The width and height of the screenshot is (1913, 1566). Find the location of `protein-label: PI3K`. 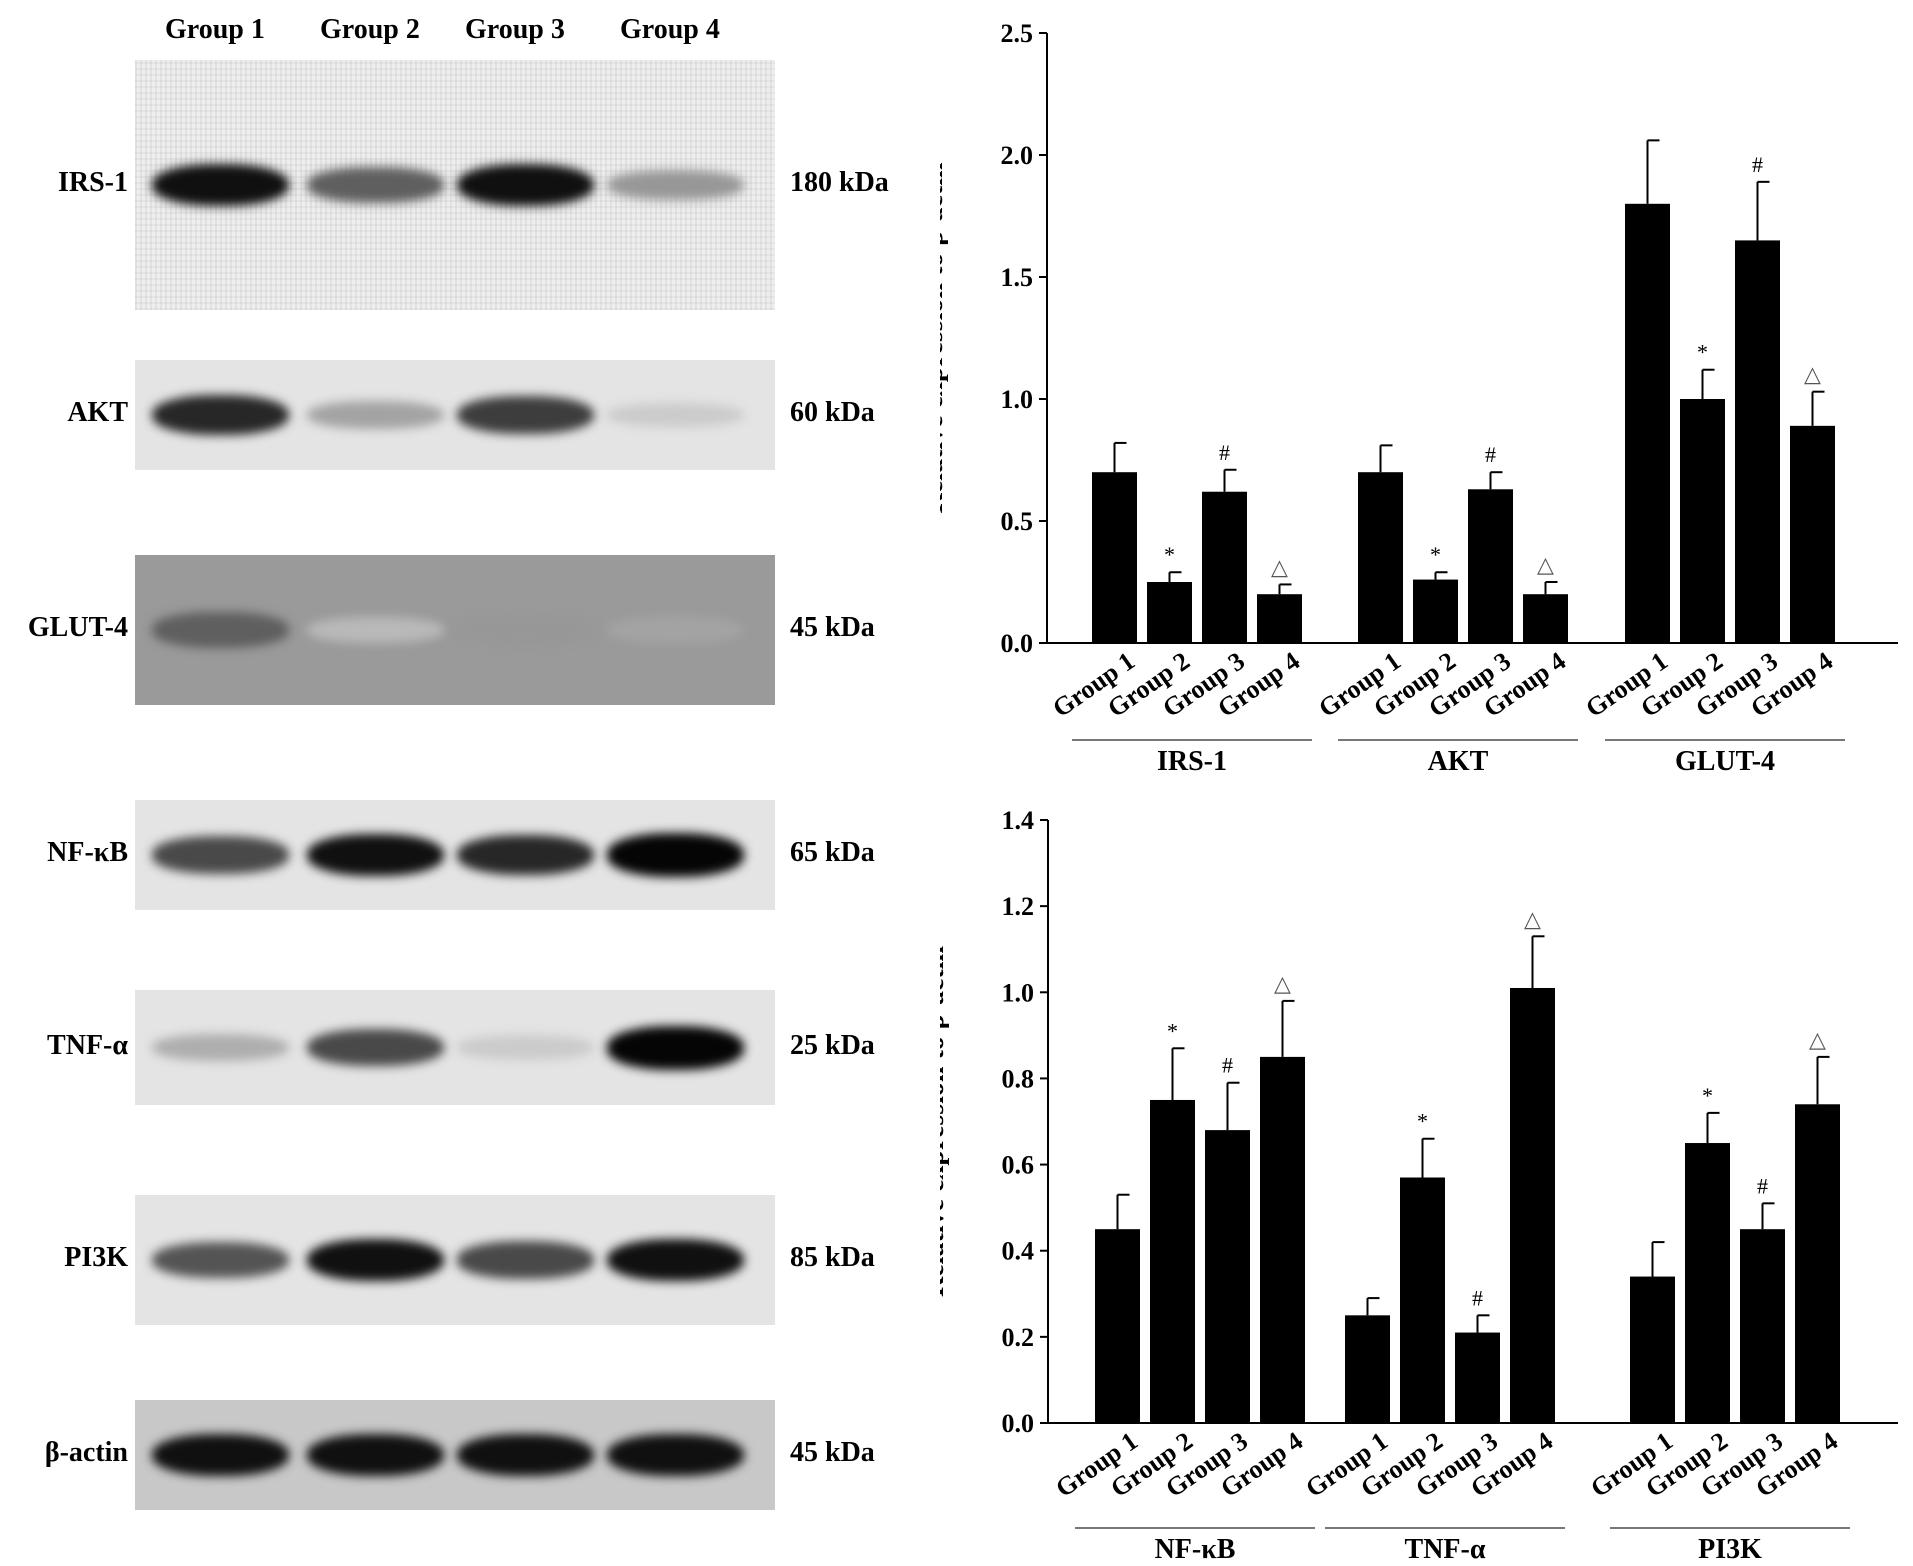

protein-label: PI3K is located at coordinates (96, 1257).